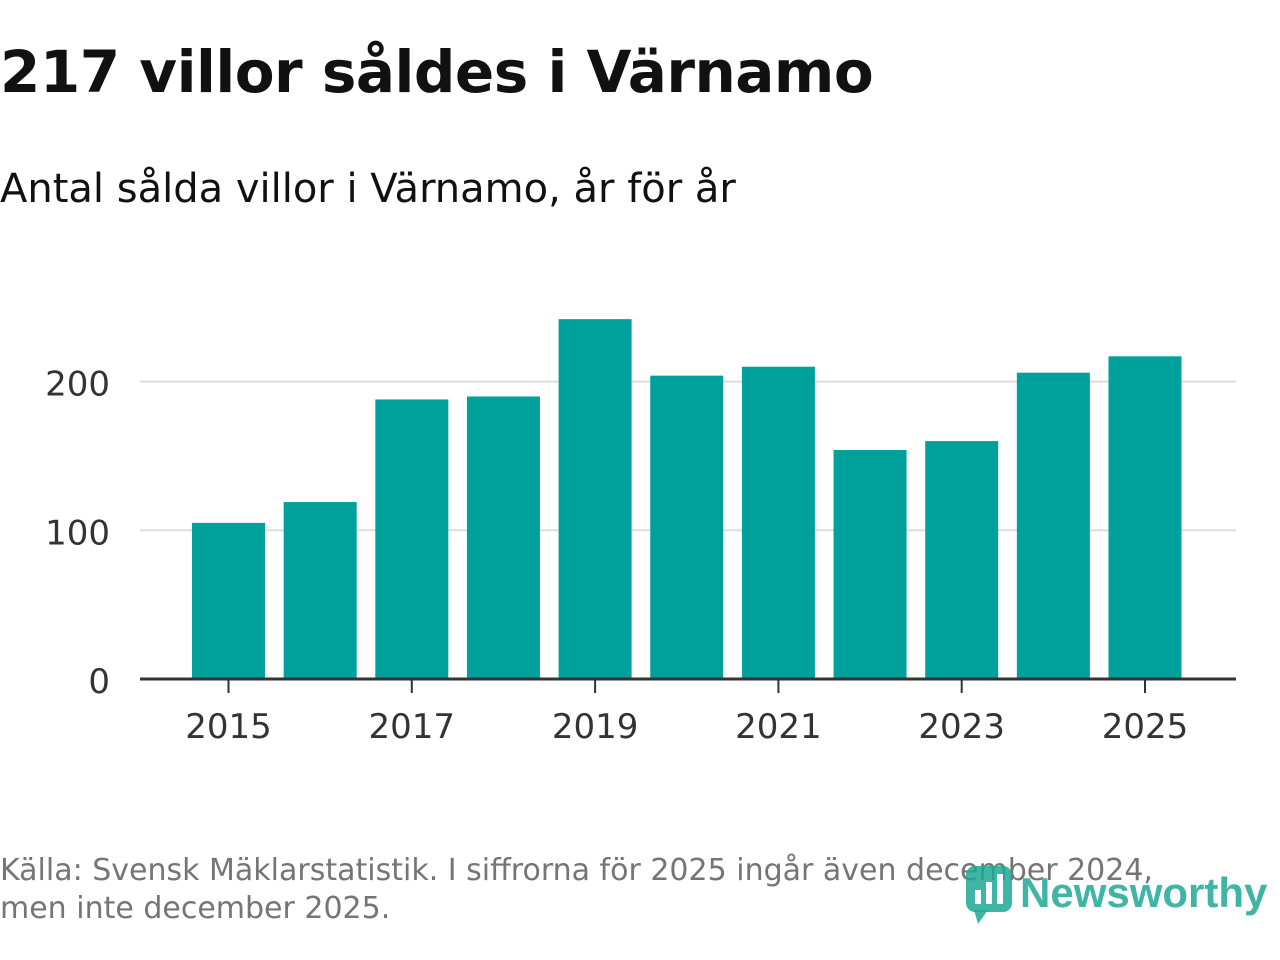 This screenshot has width=1280, height=960. Describe the element at coordinates (989, 895) in the screenshot. I see `chat-bubble-chart-icon` at that location.